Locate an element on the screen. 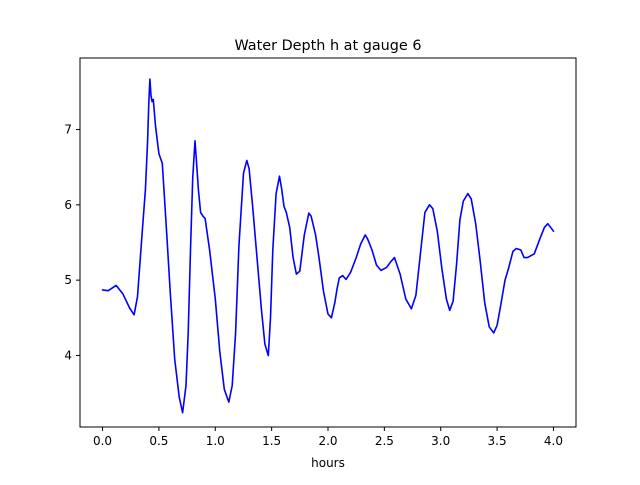 This screenshot has width=640, height=485. y-tick-label: 5 is located at coordinates (68, 280).